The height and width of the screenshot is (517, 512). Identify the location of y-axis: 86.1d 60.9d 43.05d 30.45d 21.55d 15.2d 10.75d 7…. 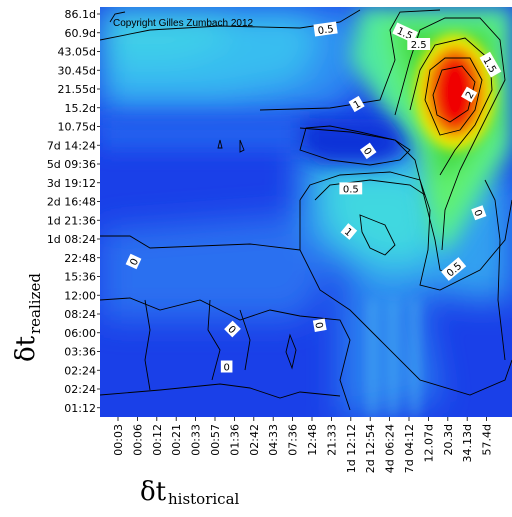
(73, 211).